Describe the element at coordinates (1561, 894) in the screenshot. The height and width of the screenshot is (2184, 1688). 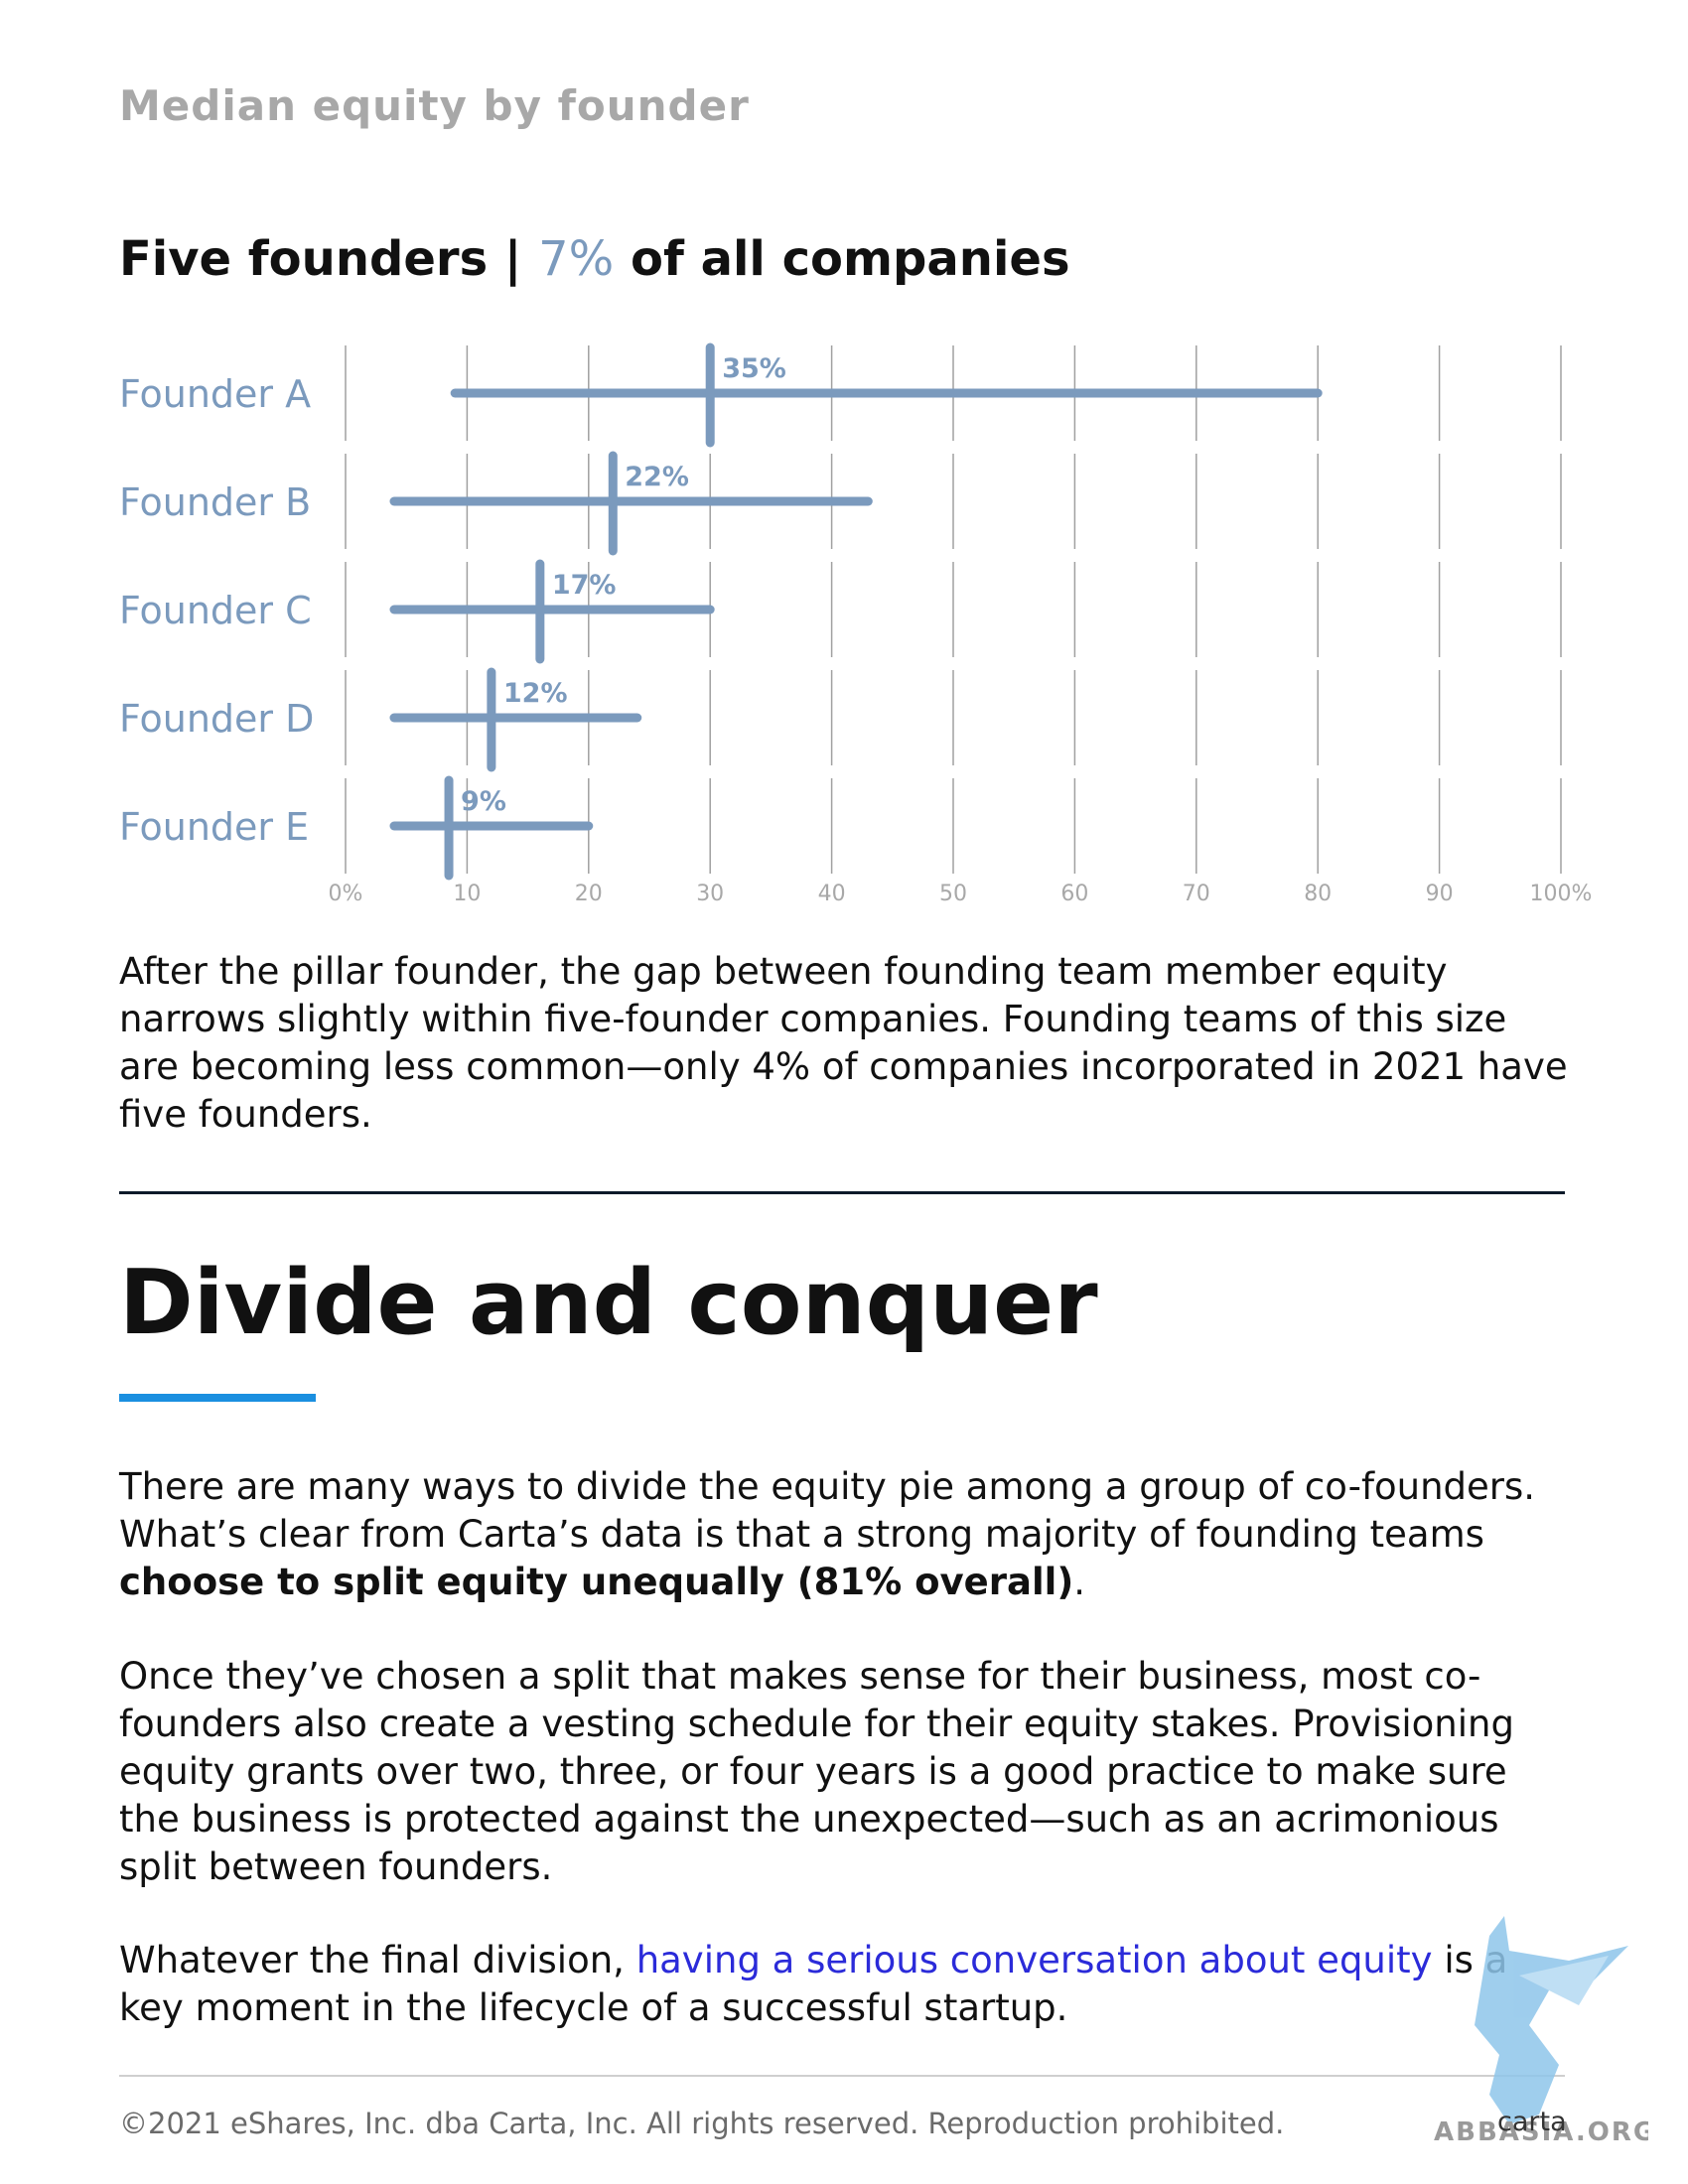
I see `x-tick-label: 100%` at that location.